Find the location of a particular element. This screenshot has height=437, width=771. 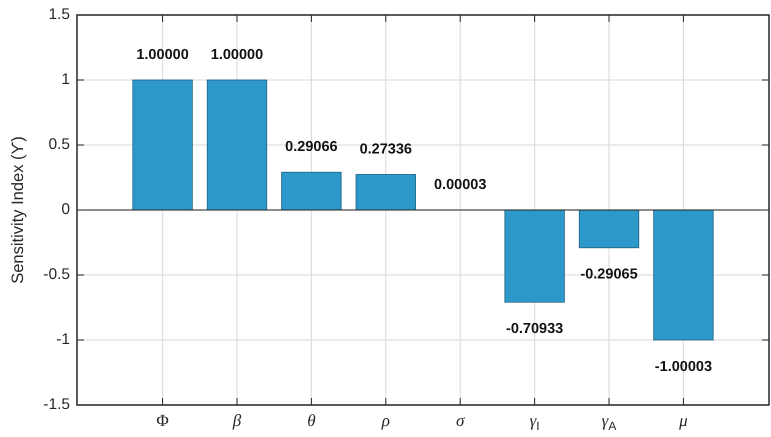

y-tick-label: -1.5 is located at coordinates (56, 405).